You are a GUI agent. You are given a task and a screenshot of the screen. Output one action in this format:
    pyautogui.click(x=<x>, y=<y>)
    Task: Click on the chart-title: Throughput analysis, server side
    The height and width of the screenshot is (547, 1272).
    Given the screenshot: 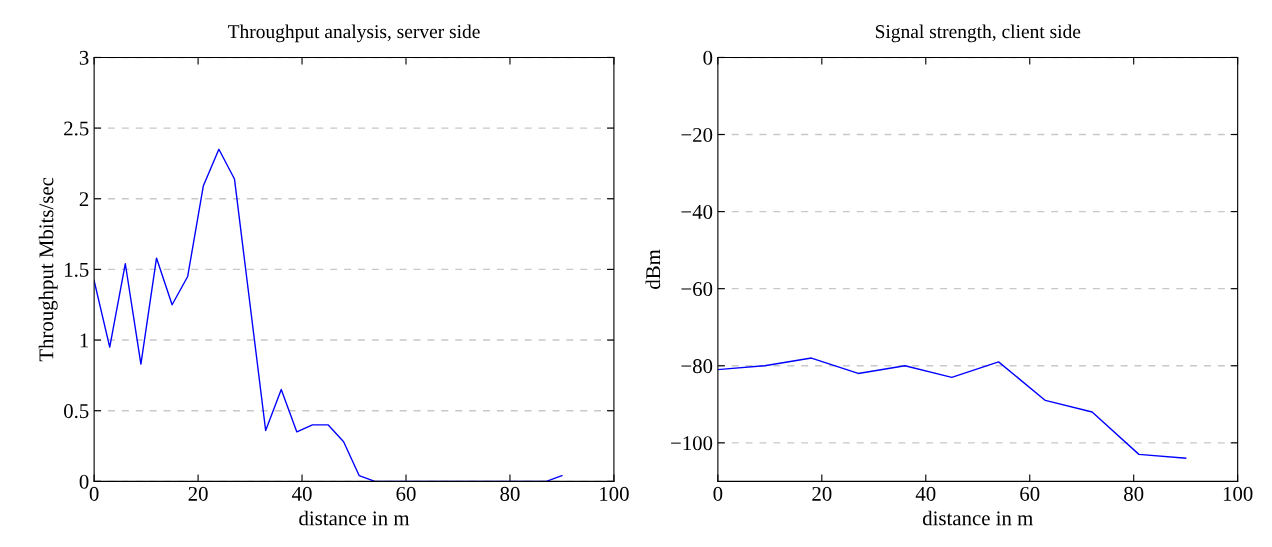 What is the action you would take?
    pyautogui.click(x=354, y=33)
    